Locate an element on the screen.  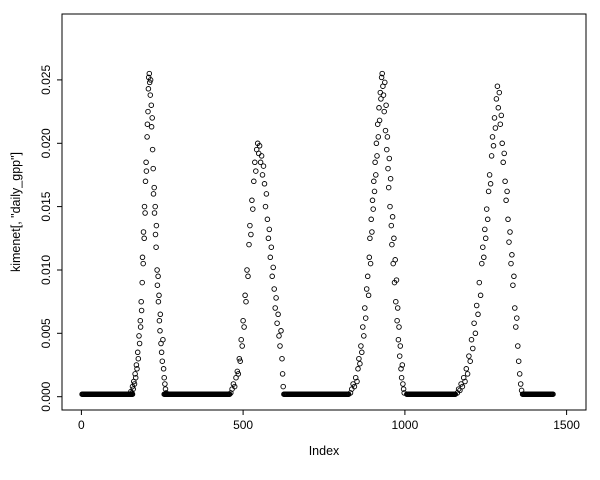
y-tick-label: 0.000 is located at coordinates (46, 396).